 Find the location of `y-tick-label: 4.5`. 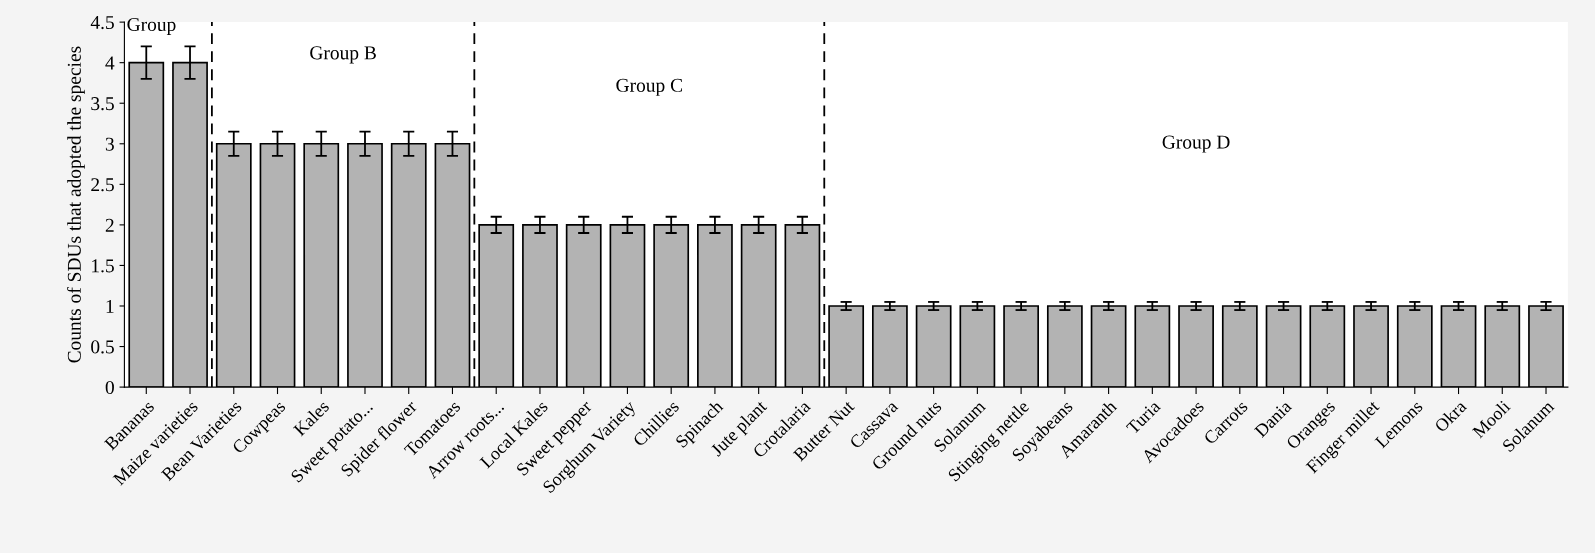

y-tick-label: 4.5 is located at coordinates (102, 23).